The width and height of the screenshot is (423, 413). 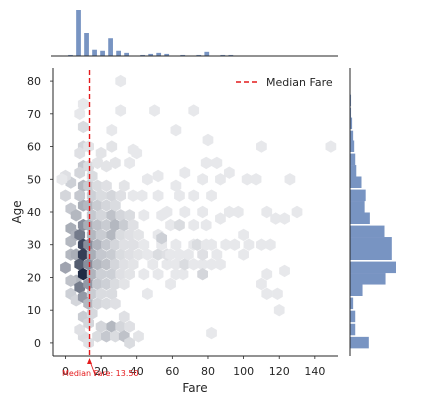 What do you see at coordinates (34, 245) in the screenshot?
I see `y-tick-label: 30` at bounding box center [34, 245].